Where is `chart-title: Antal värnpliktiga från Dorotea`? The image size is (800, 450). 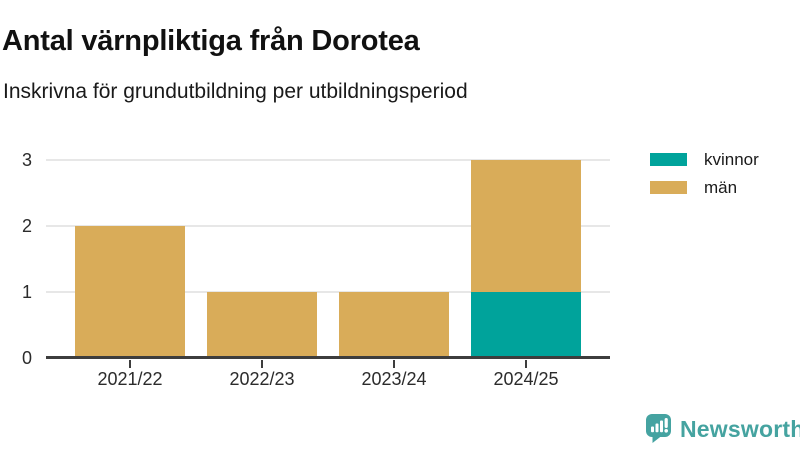 chart-title: Antal värnpliktiga från Dorotea is located at coordinates (211, 41).